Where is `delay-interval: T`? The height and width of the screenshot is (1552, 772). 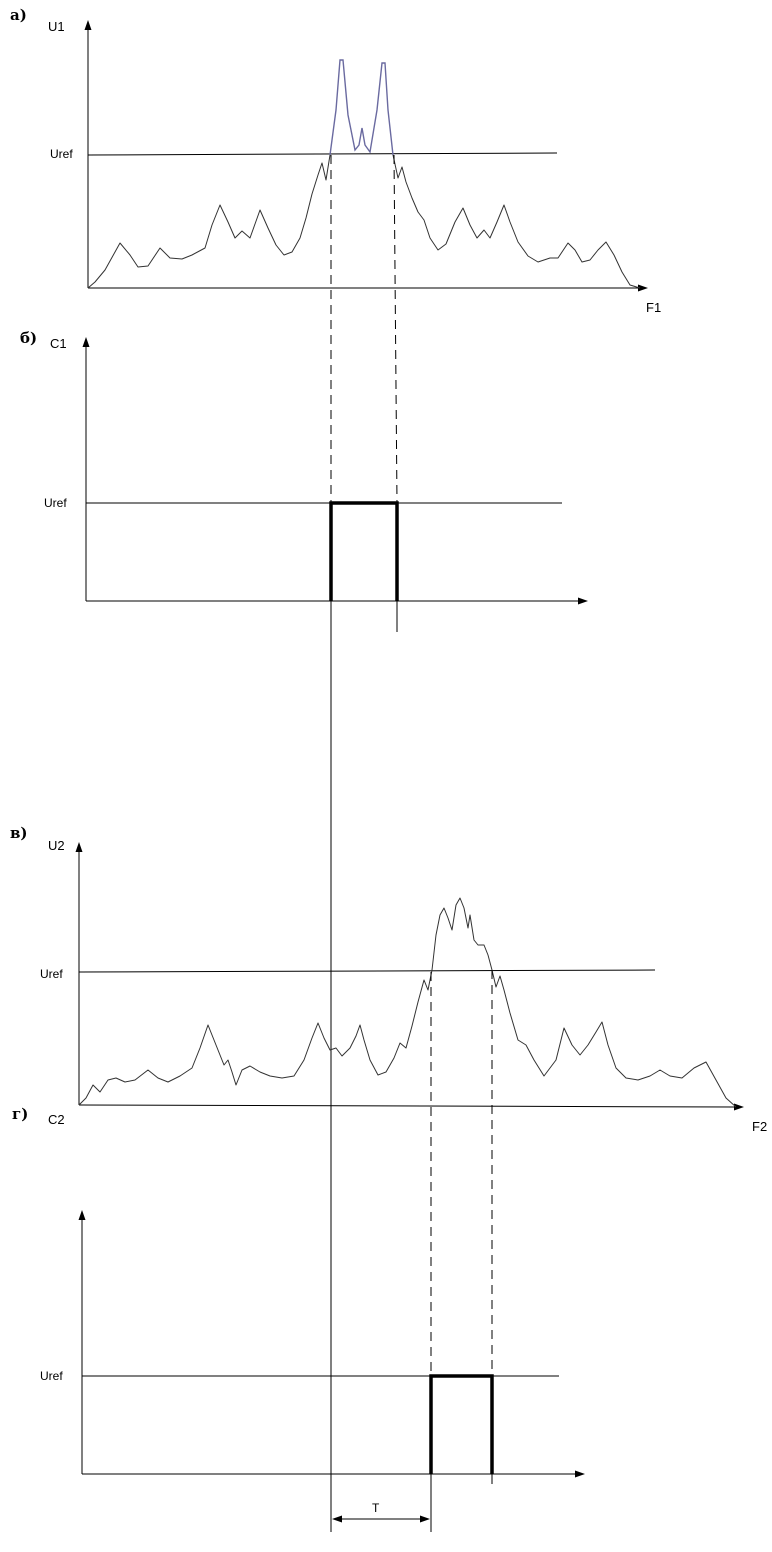 delay-interval: T is located at coordinates (381, 1512).